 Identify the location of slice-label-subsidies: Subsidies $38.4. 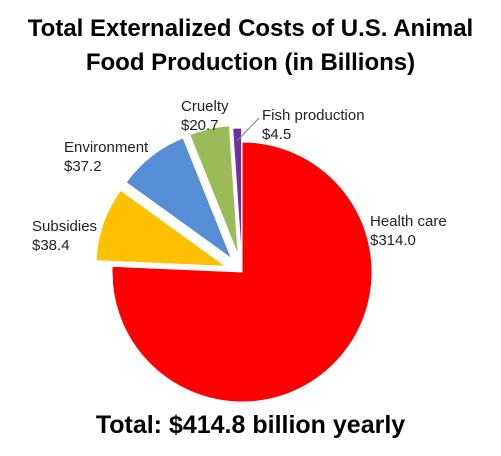
(64, 236).